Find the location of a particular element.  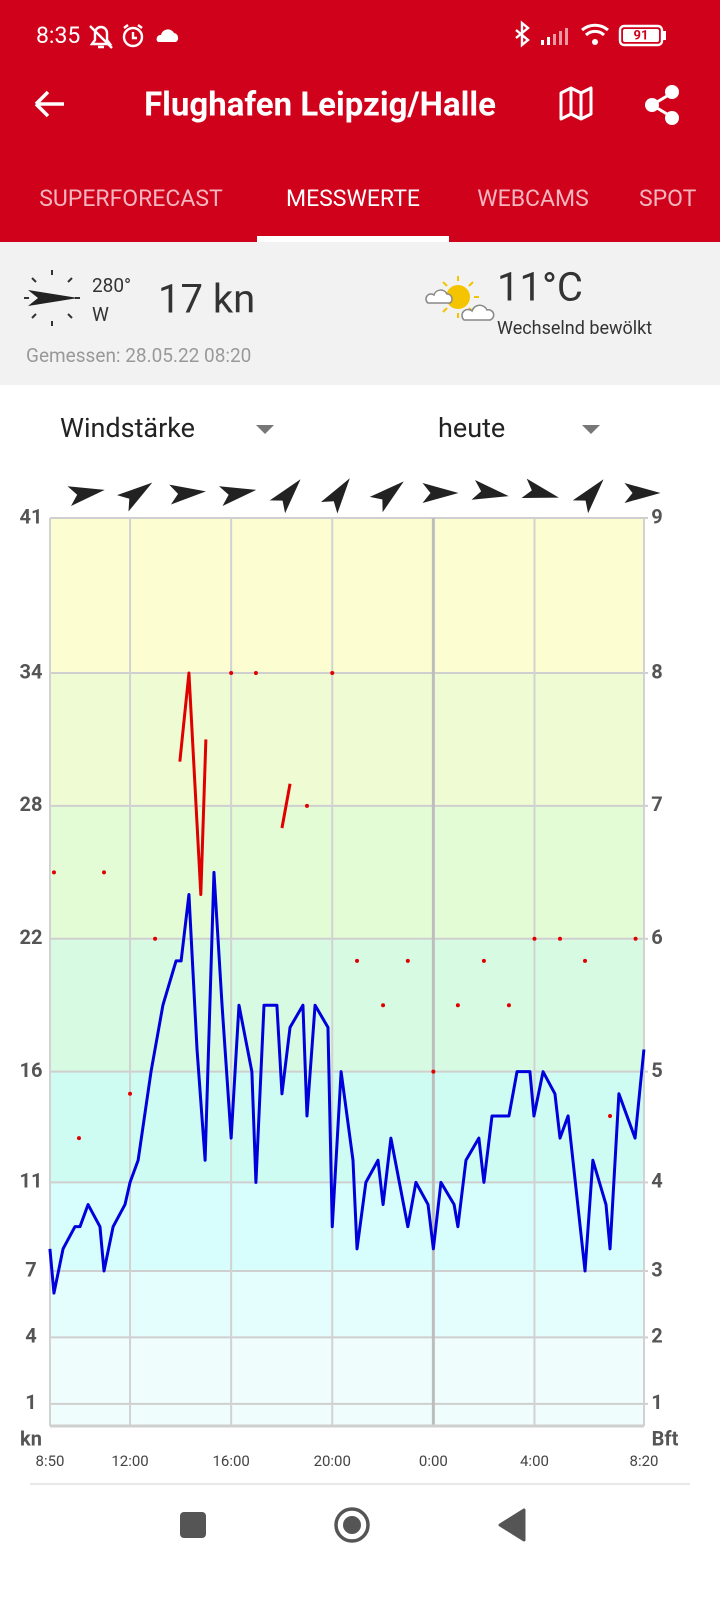

weather-description: Wechselnd bewölkt is located at coordinates (574, 328).